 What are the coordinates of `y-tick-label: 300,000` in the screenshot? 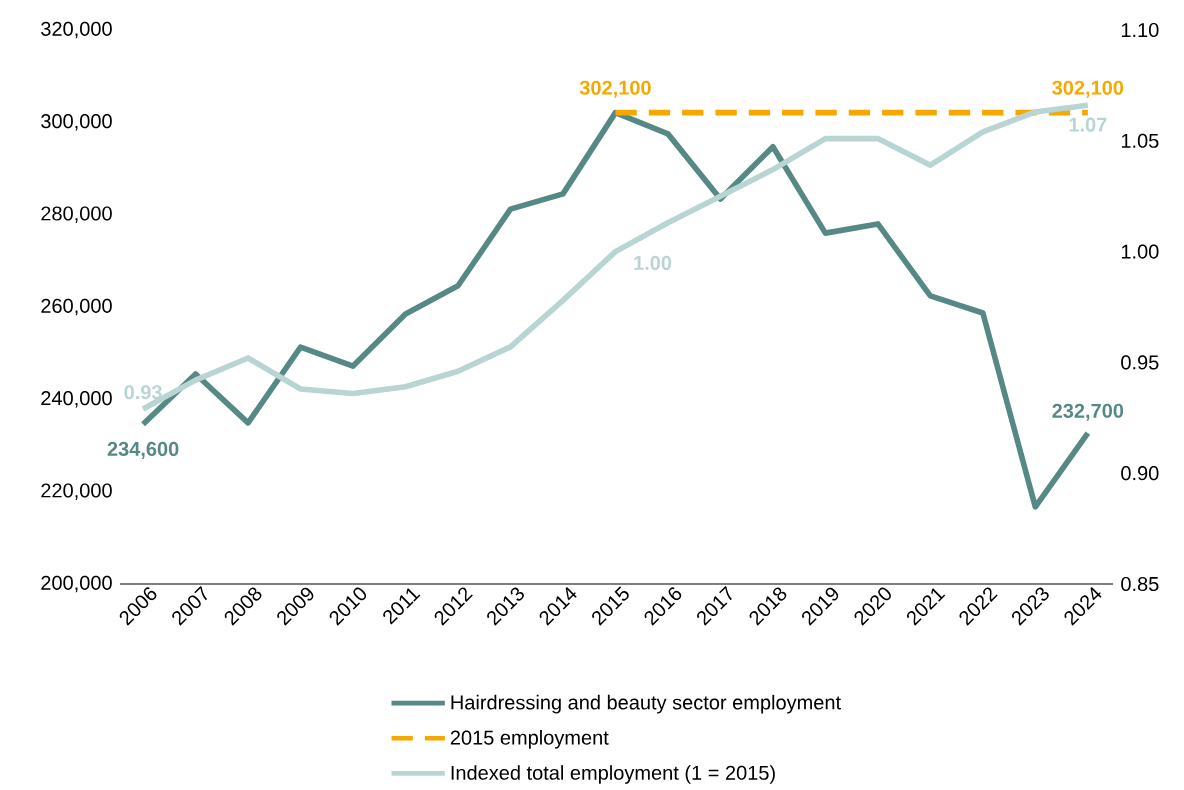 It's located at (76, 122).